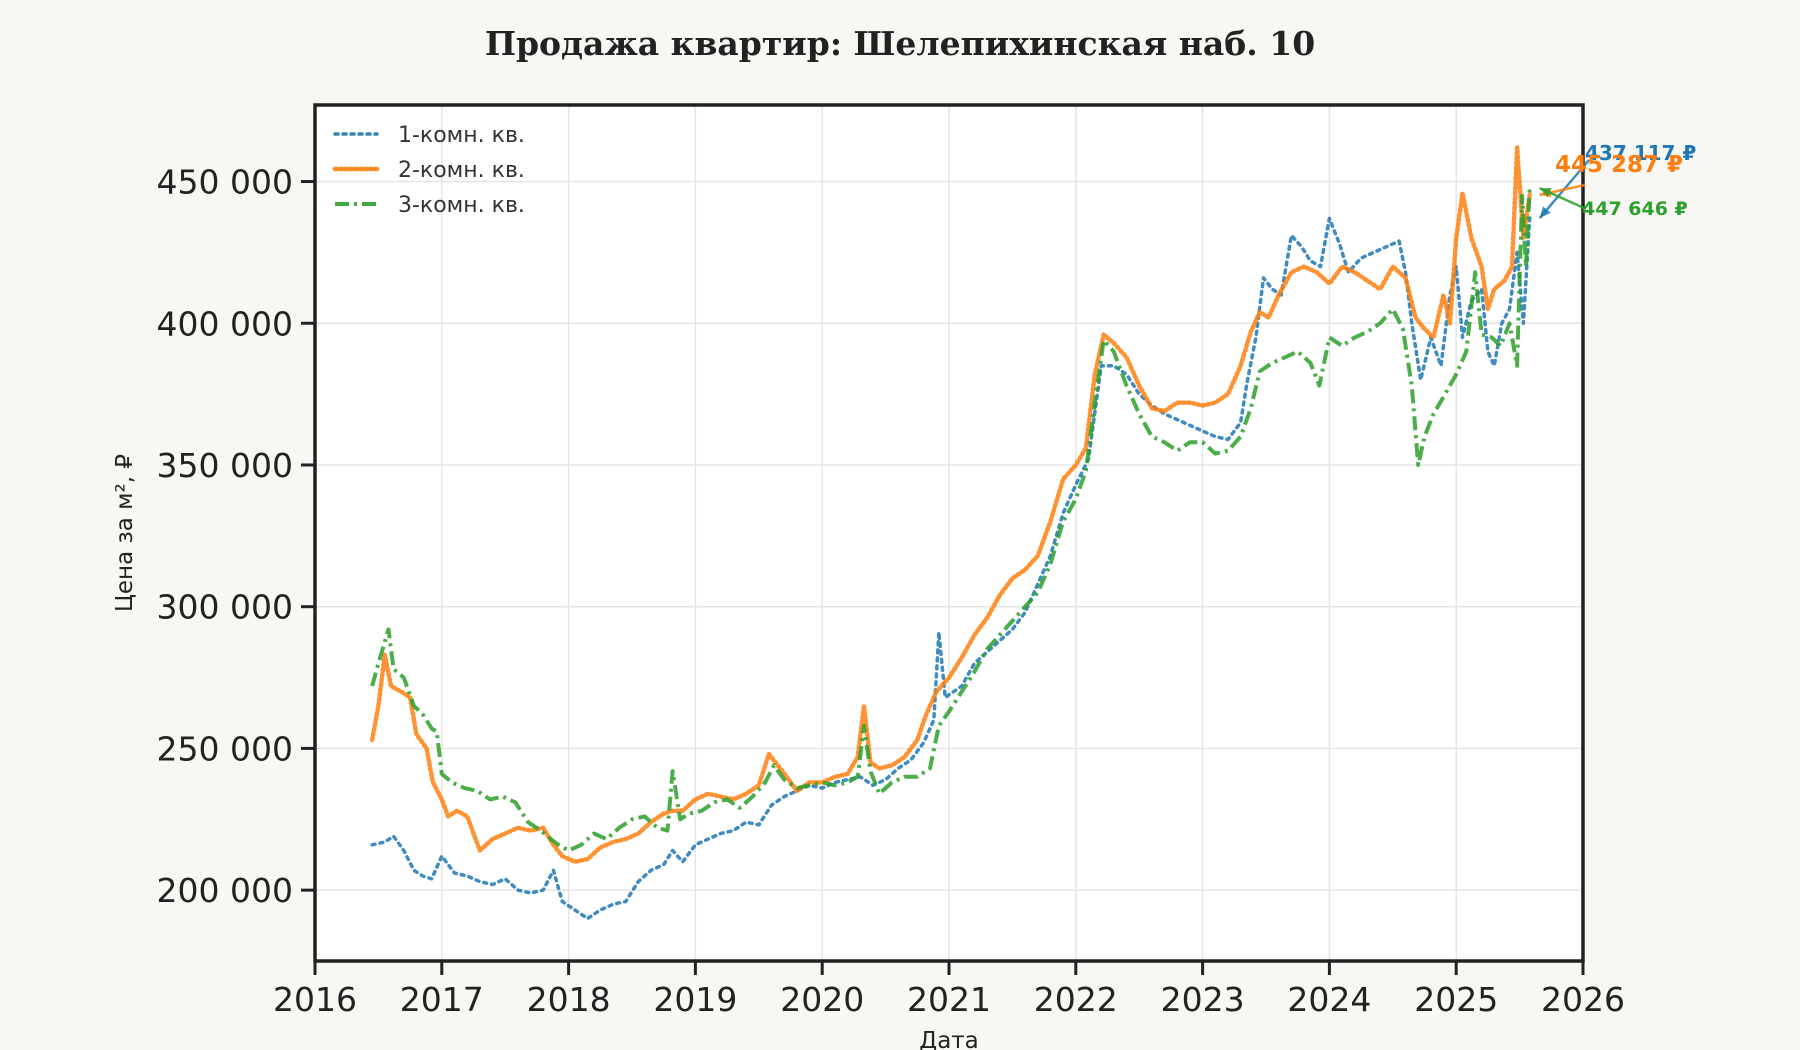 This screenshot has width=1800, height=1050. Describe the element at coordinates (315, 999) in the screenshot. I see `x-tick-label: 2016` at that location.